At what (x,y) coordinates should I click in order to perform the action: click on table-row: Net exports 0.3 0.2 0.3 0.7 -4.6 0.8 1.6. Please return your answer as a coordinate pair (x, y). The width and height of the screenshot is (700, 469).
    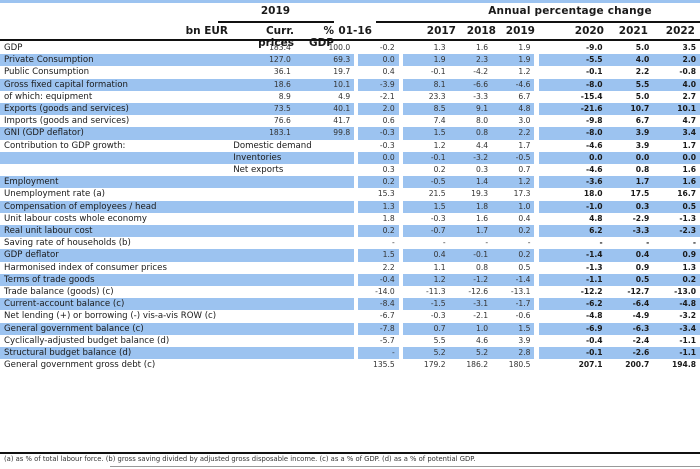
    Looking at the image, I should click on (350, 170).